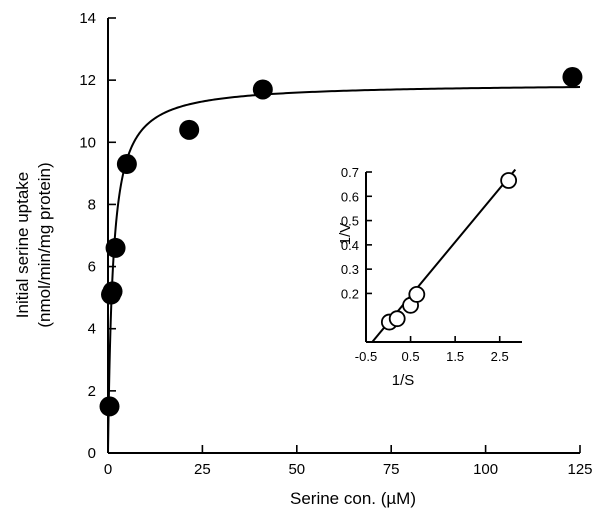  I want to click on inset-x-tick-label: 0.5, so click(411, 356).